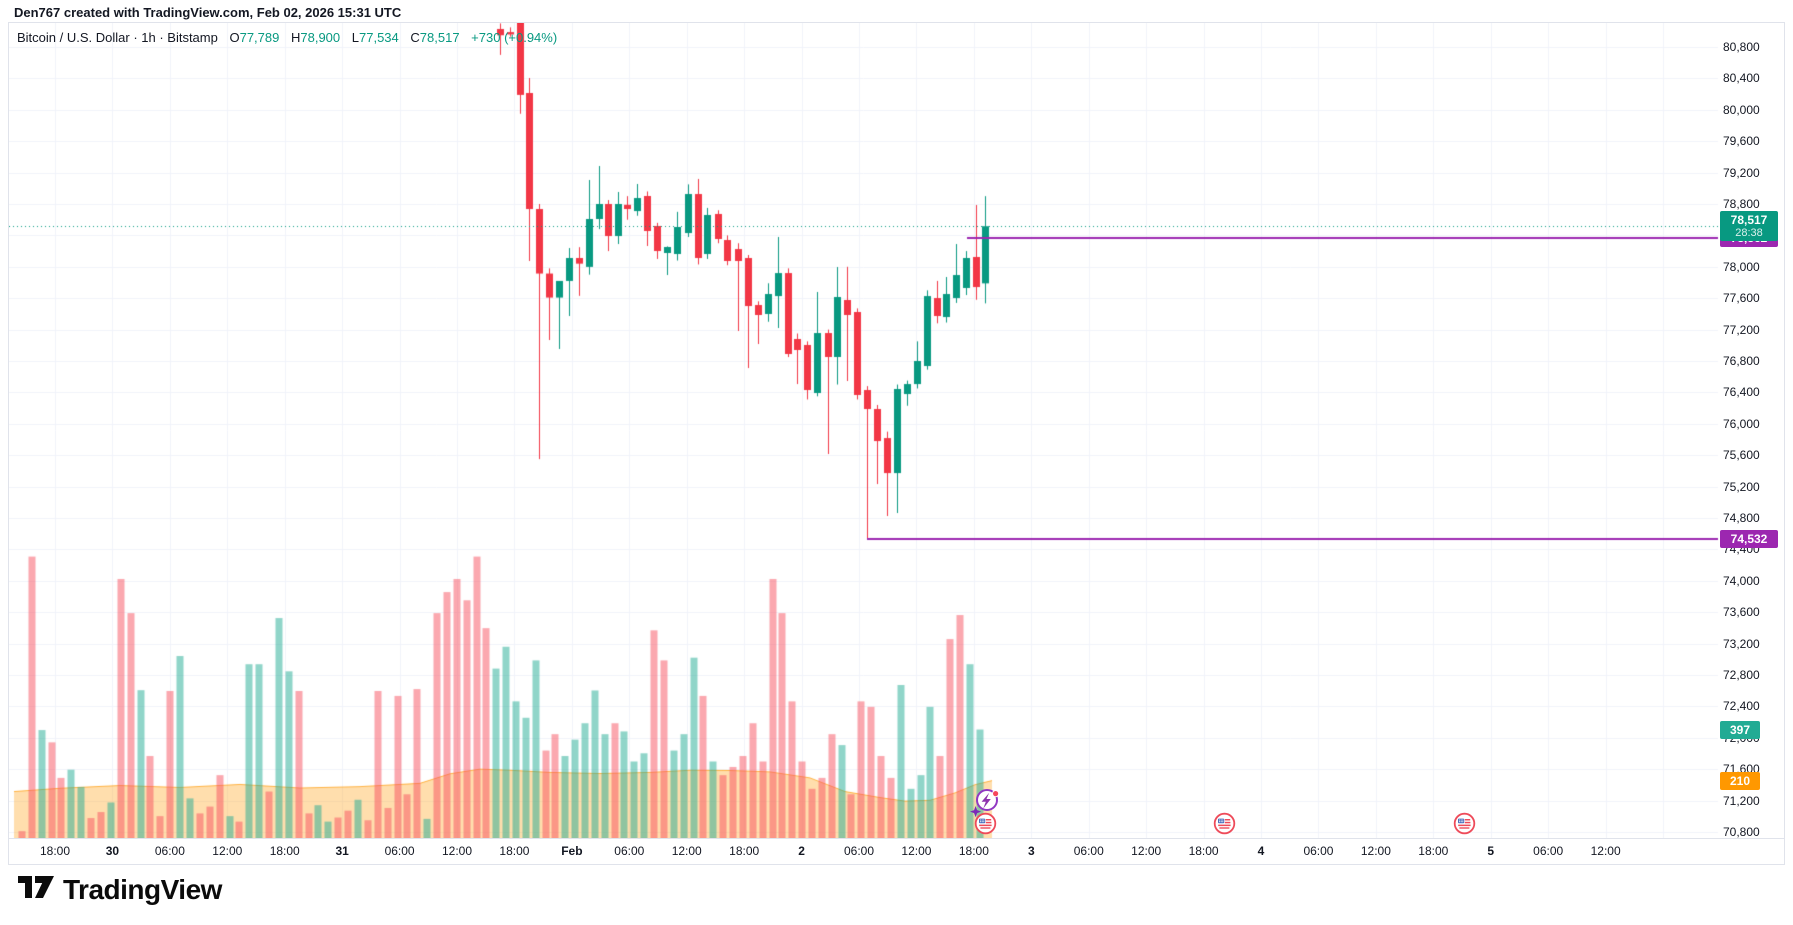 This screenshot has height=925, width=1793. What do you see at coordinates (142, 889) in the screenshot?
I see `tradingview-logo-text: TradingView` at bounding box center [142, 889].